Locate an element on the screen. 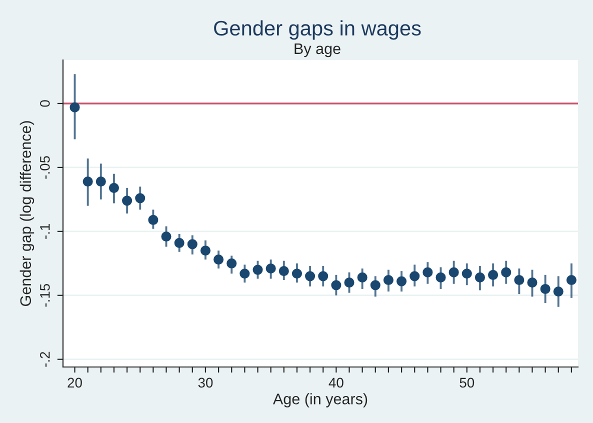  y-tick-label: 0 is located at coordinates (45, 103).